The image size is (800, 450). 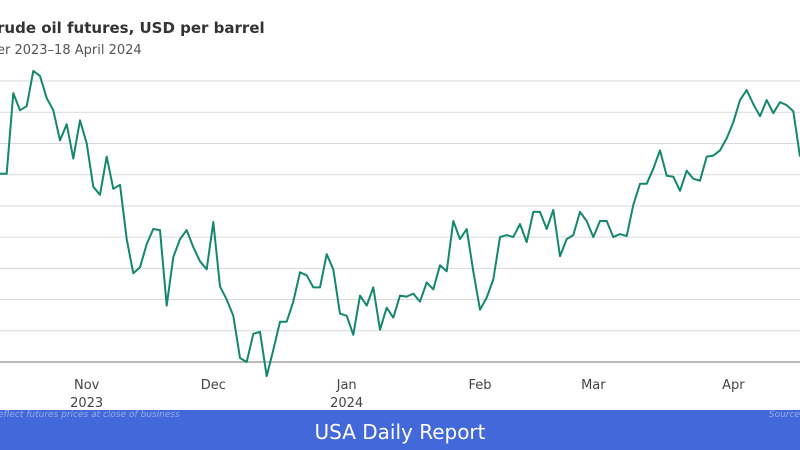 I want to click on source: Source, so click(x=784, y=415).